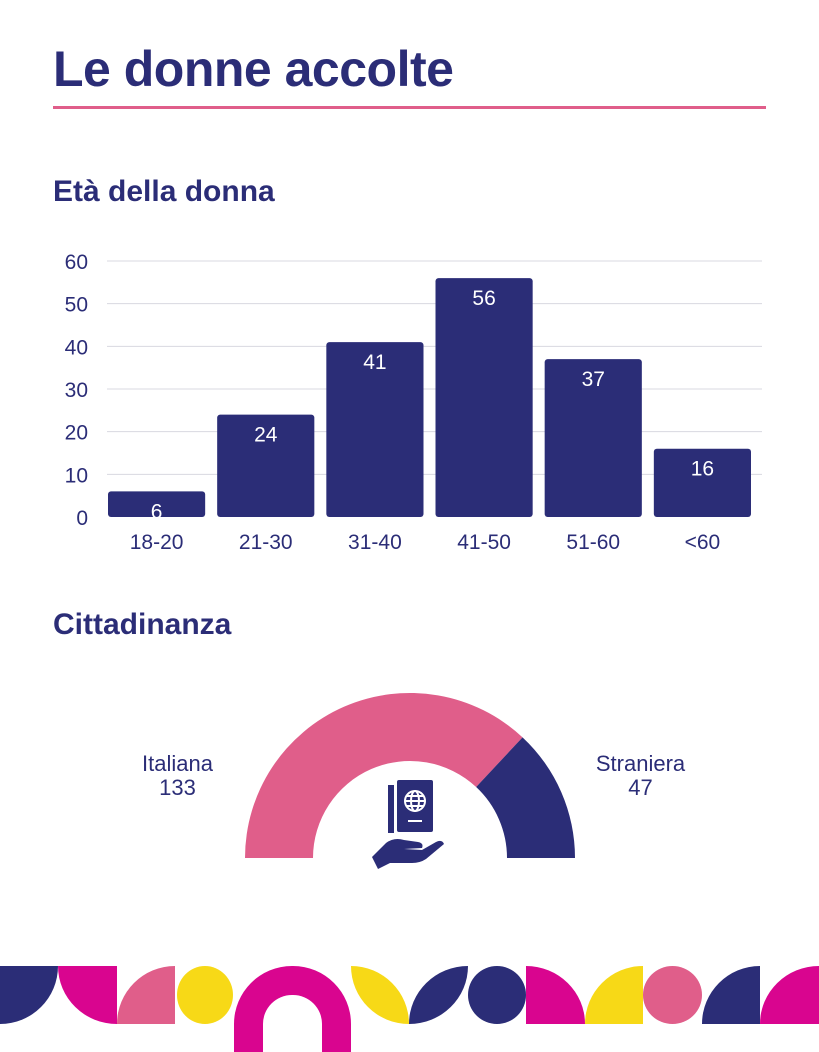 The width and height of the screenshot is (819, 1052). I want to click on y-tick-label: 0, so click(82, 518).